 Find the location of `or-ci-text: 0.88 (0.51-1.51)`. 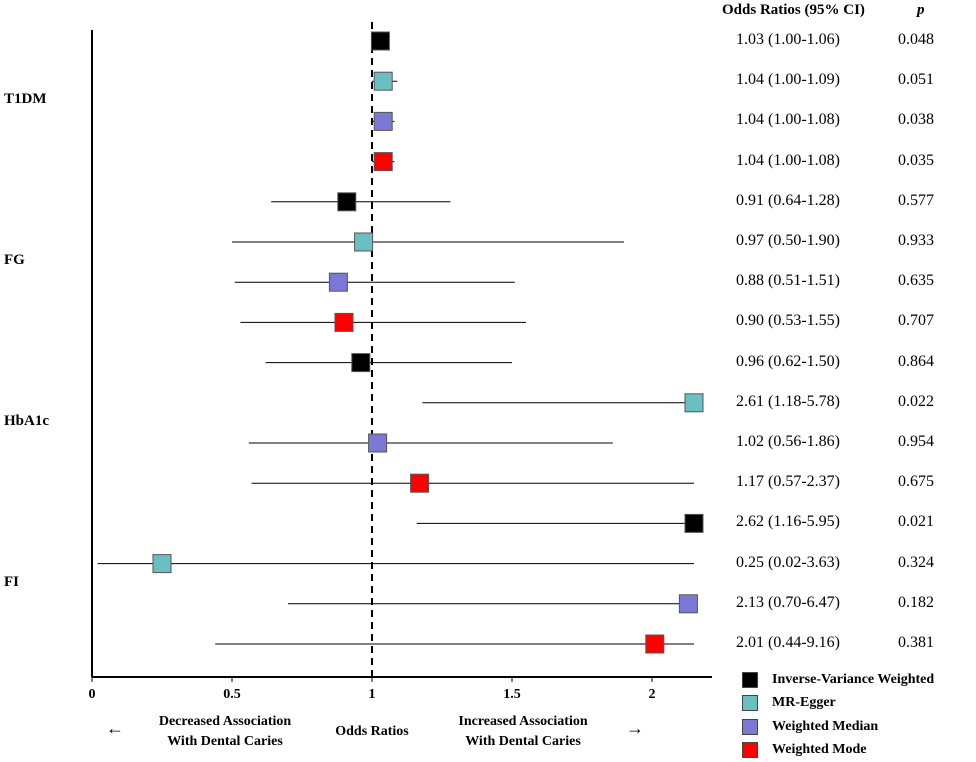

or-ci-text: 0.88 (0.51-1.51) is located at coordinates (788, 281).